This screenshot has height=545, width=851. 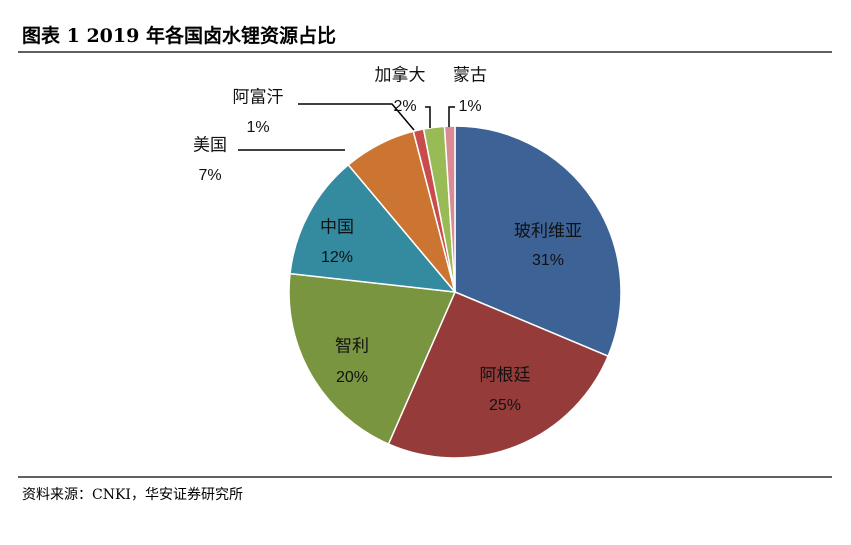 What do you see at coordinates (505, 405) in the screenshot?
I see `slice-value-label: 25%` at bounding box center [505, 405].